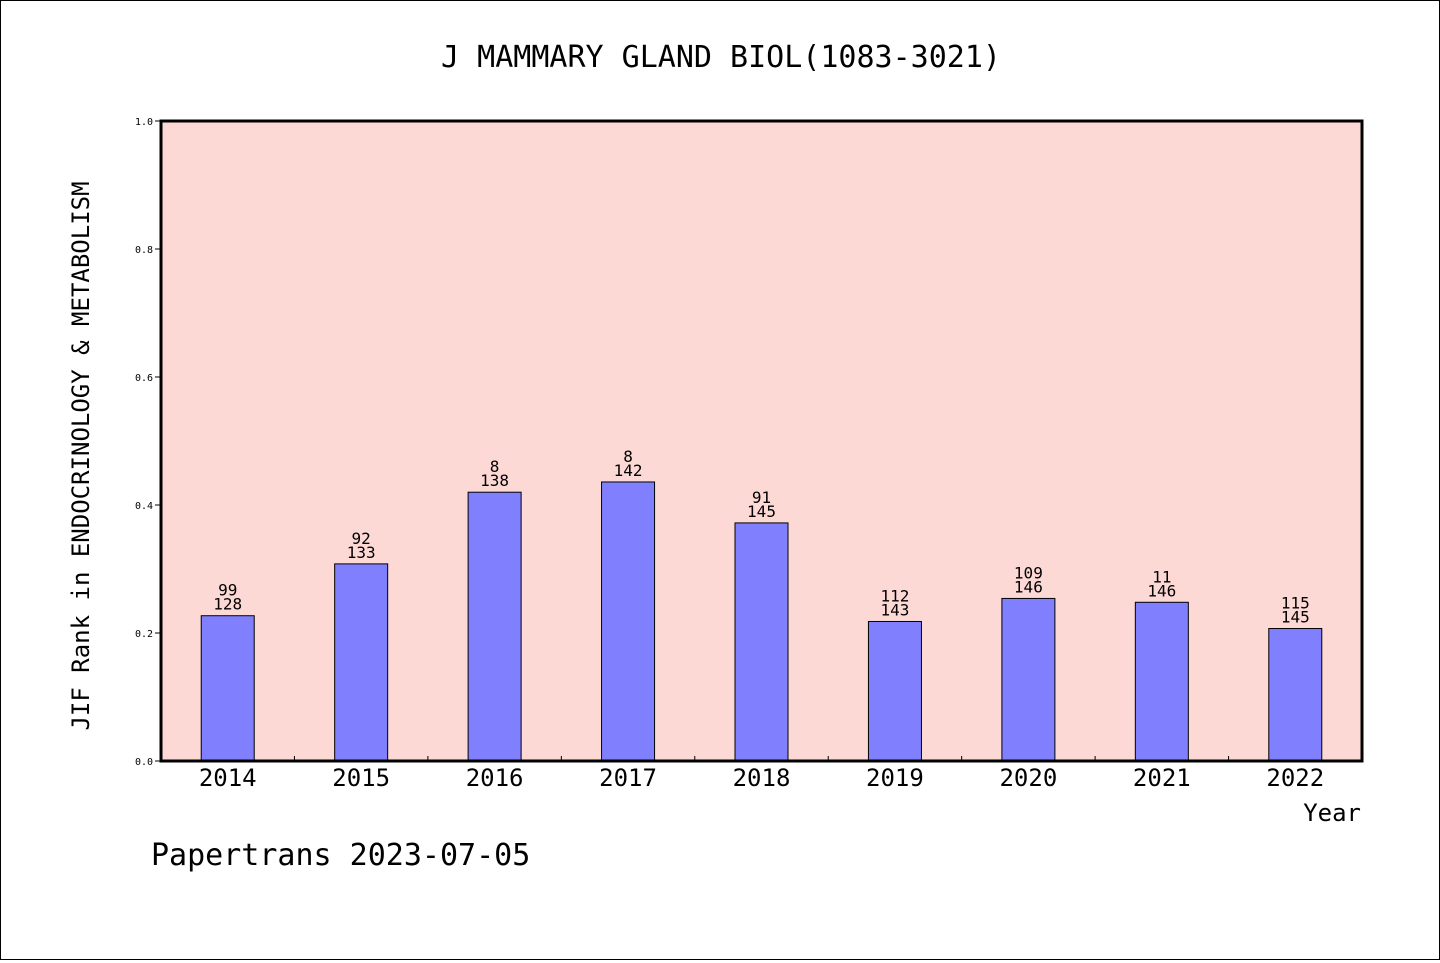  What do you see at coordinates (144, 634) in the screenshot?
I see `y-tick-label: 0.2` at bounding box center [144, 634].